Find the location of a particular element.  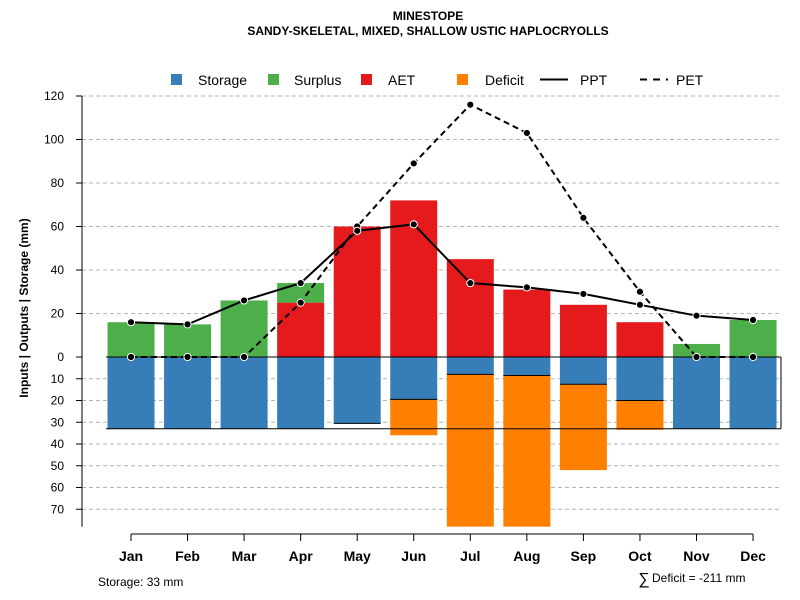

point-pet-dec is located at coordinates (753, 357).